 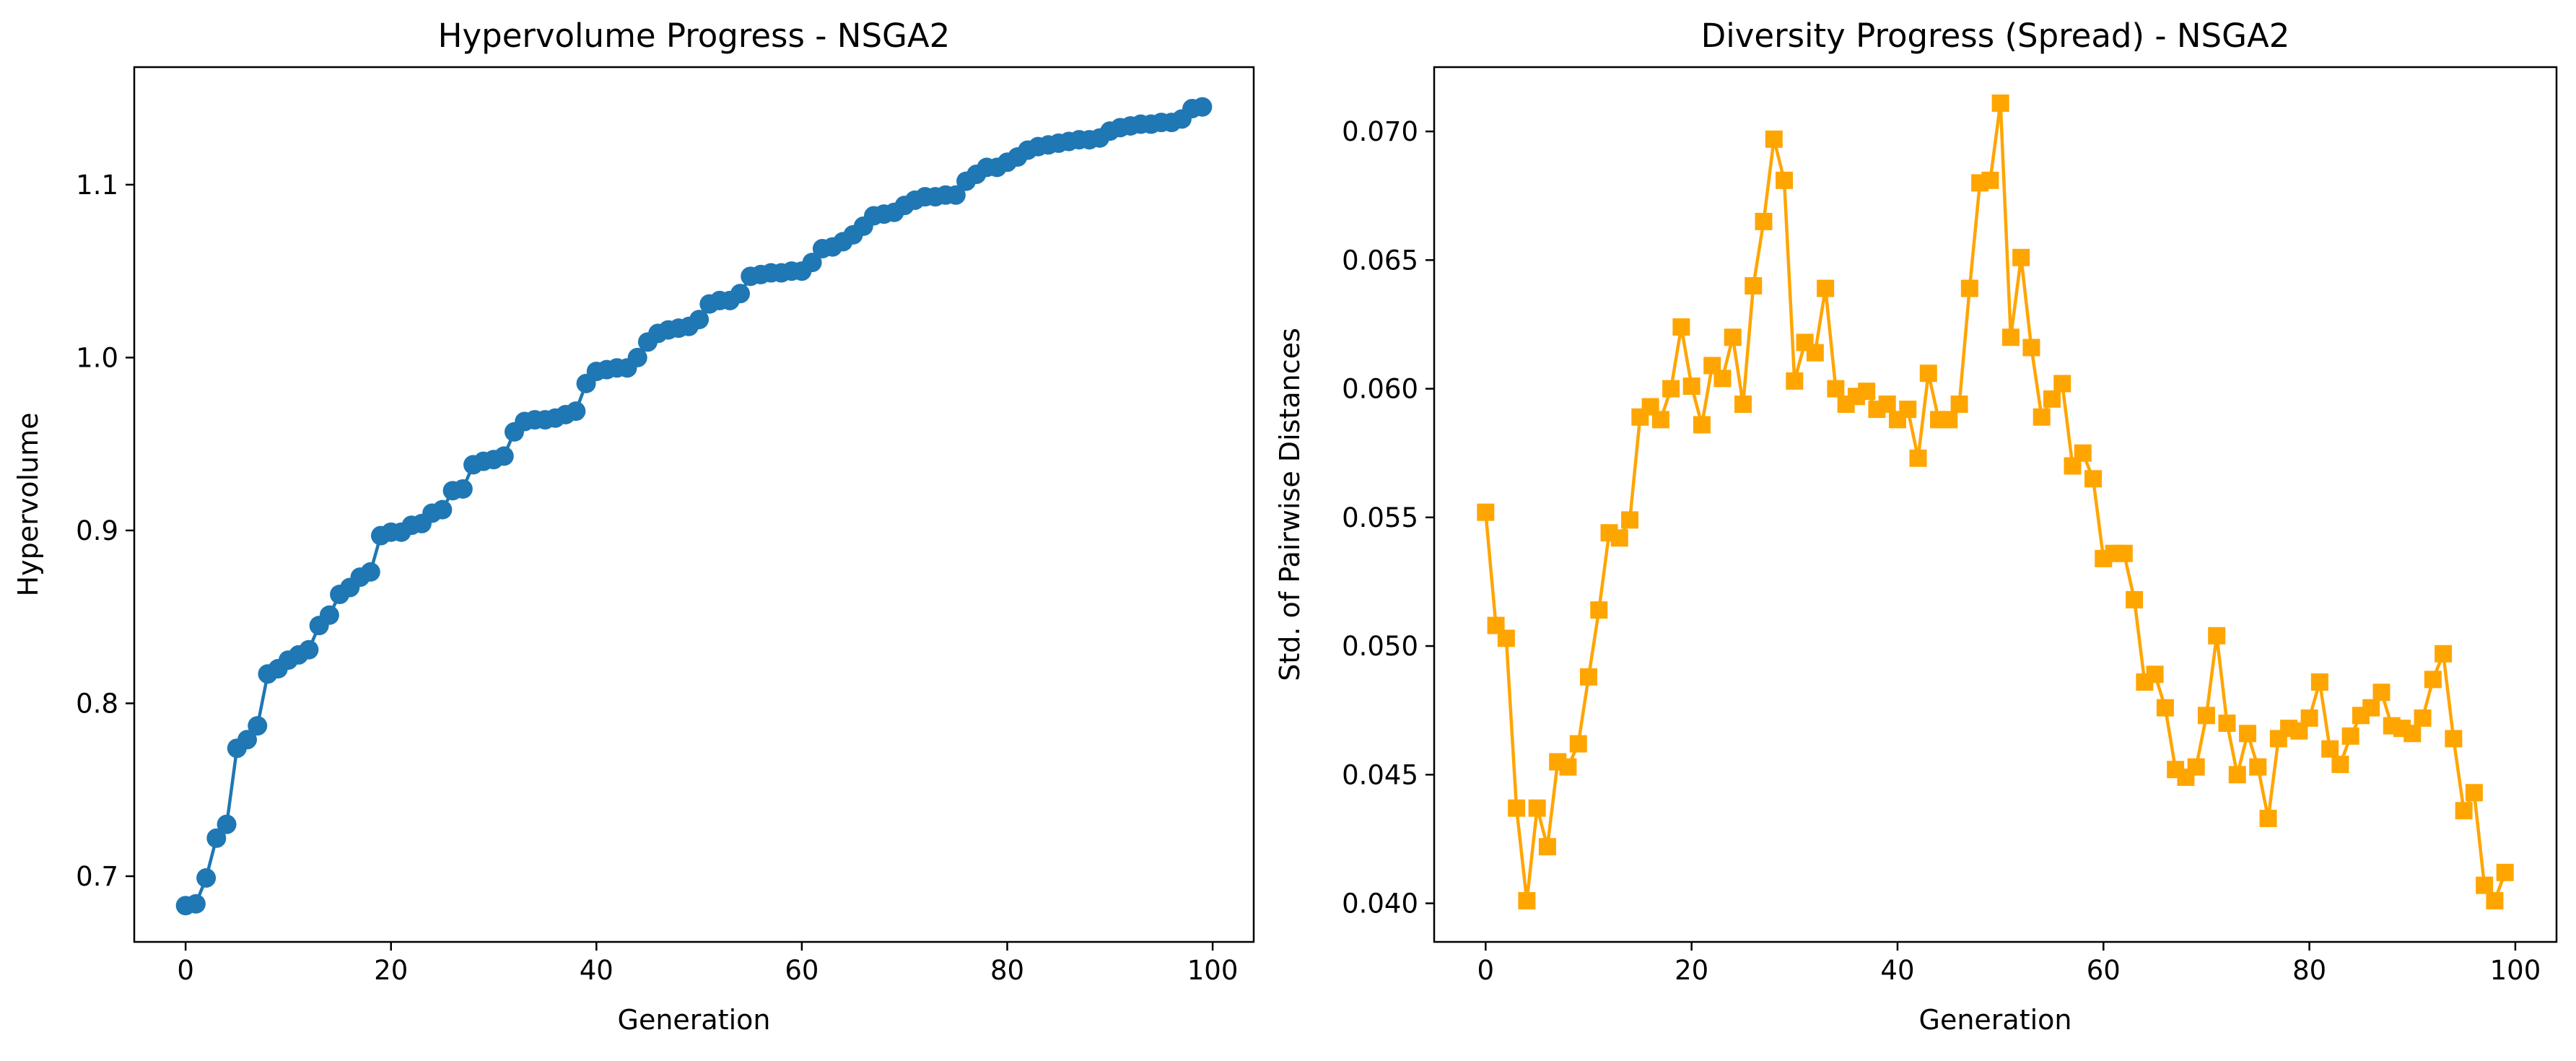 I want to click on y-axis-label: Std. of Pairwise Distances, so click(x=1290, y=504).